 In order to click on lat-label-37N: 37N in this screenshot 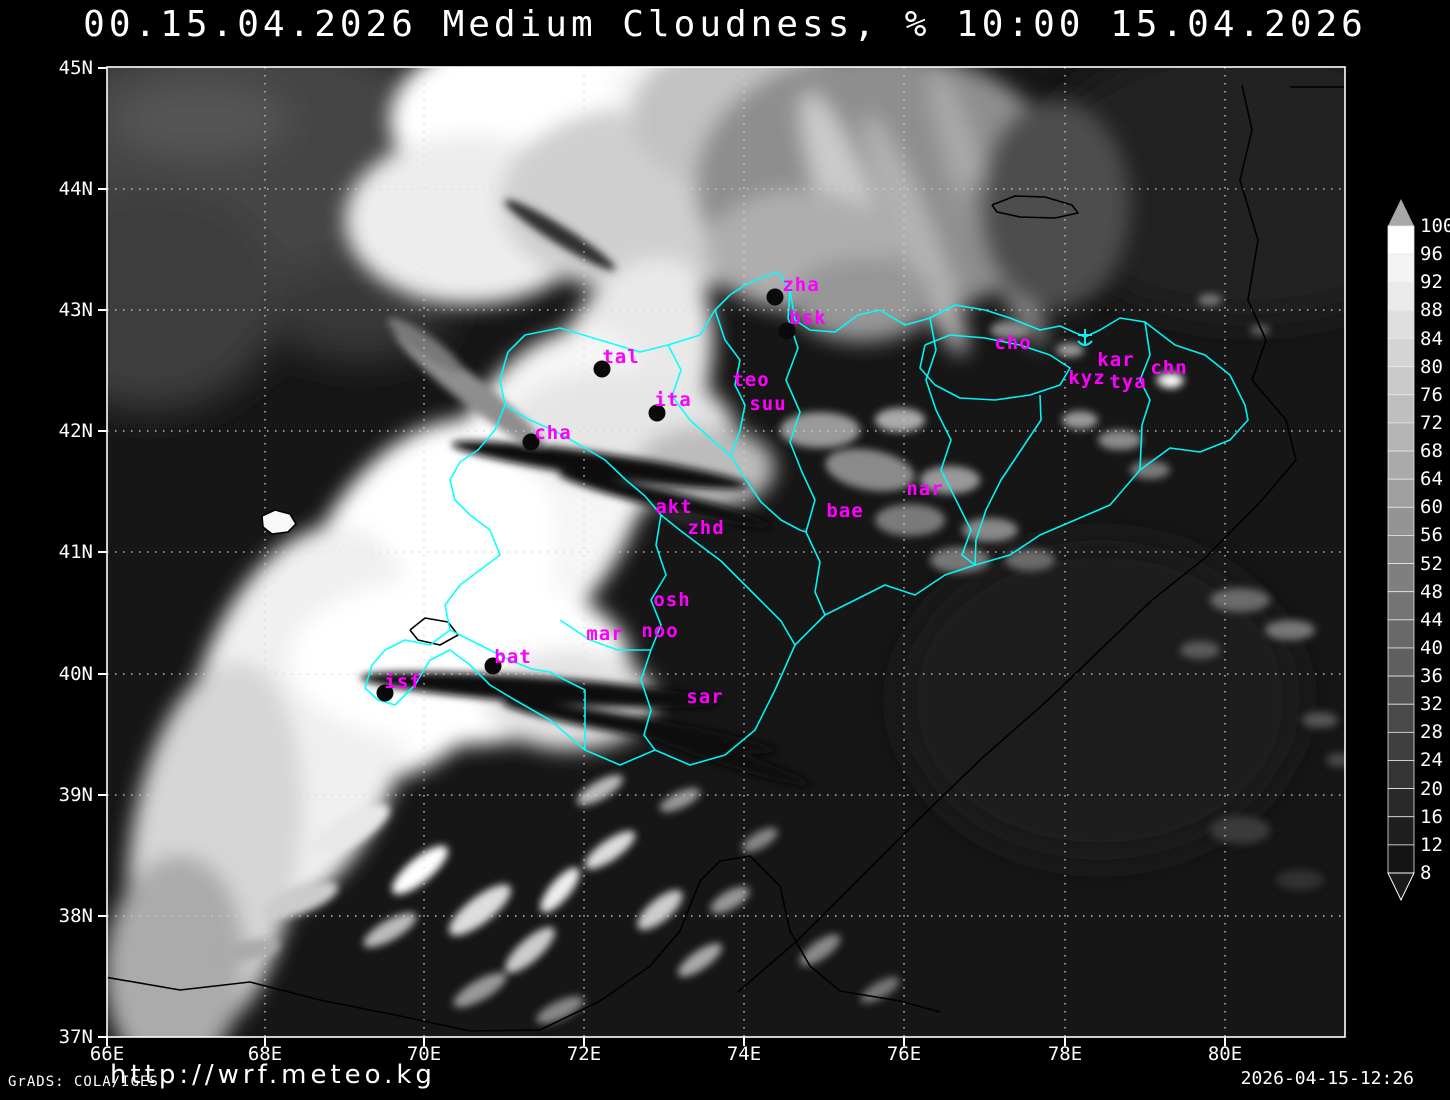, I will do `click(75, 1037)`.